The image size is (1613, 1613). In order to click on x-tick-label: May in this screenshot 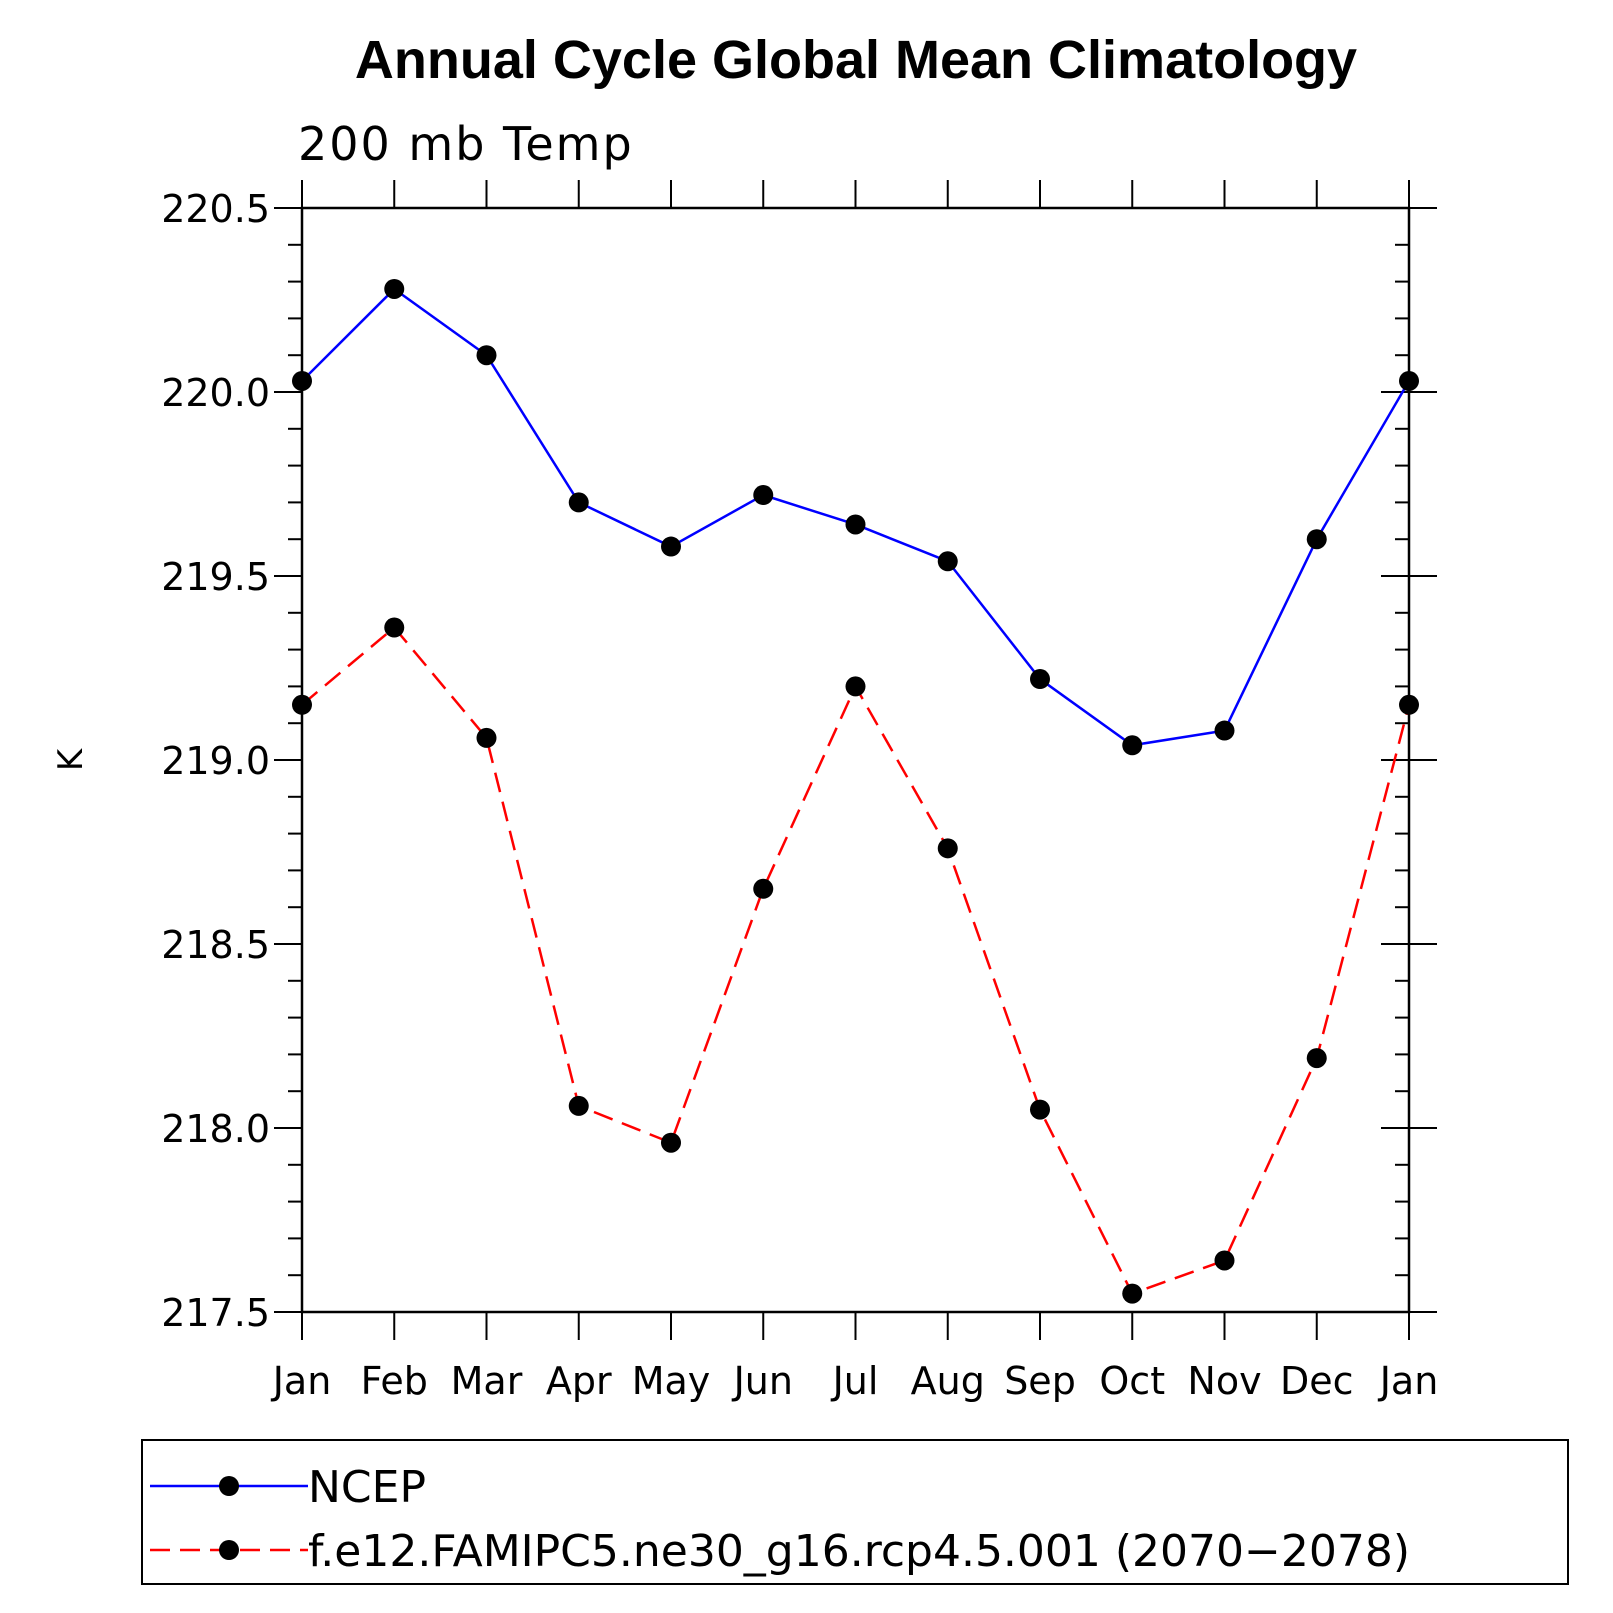, I will do `click(671, 1381)`.